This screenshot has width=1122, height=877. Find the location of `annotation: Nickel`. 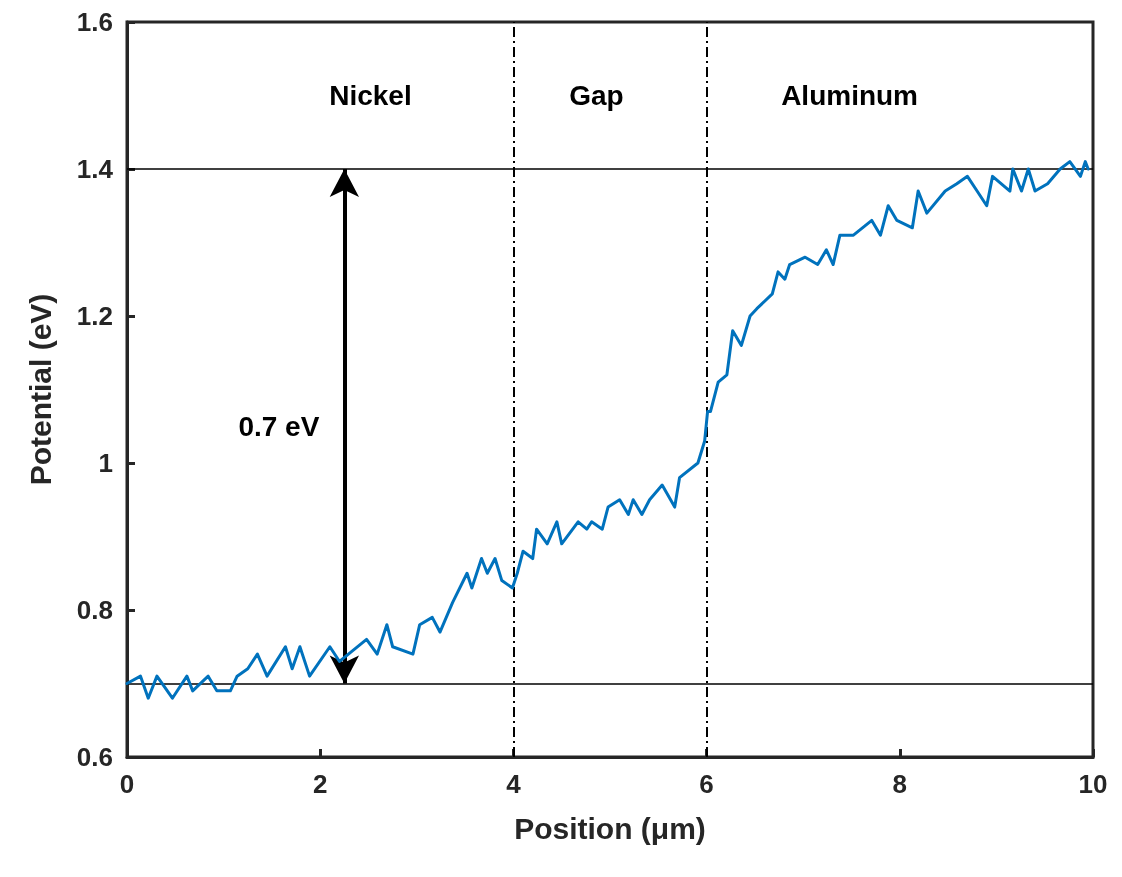

annotation: Nickel is located at coordinates (370, 95).